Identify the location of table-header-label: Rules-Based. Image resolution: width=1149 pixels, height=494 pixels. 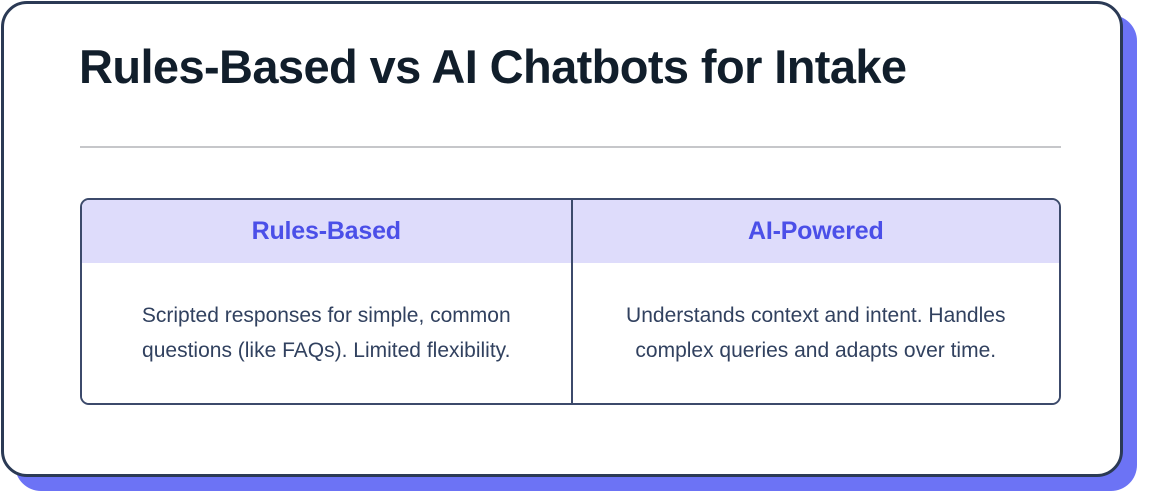
(326, 231).